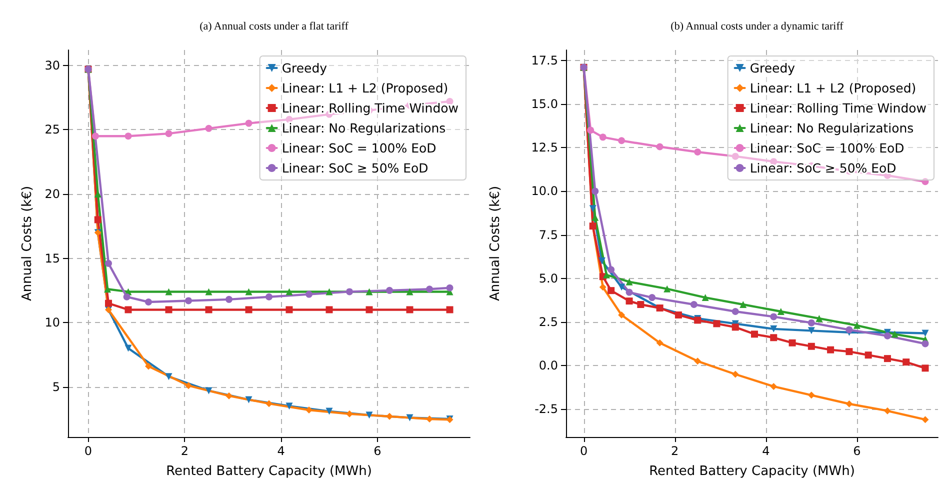 The image size is (952, 500). Describe the element at coordinates (281, 451) in the screenshot. I see `x-tick-label: 4` at that location.